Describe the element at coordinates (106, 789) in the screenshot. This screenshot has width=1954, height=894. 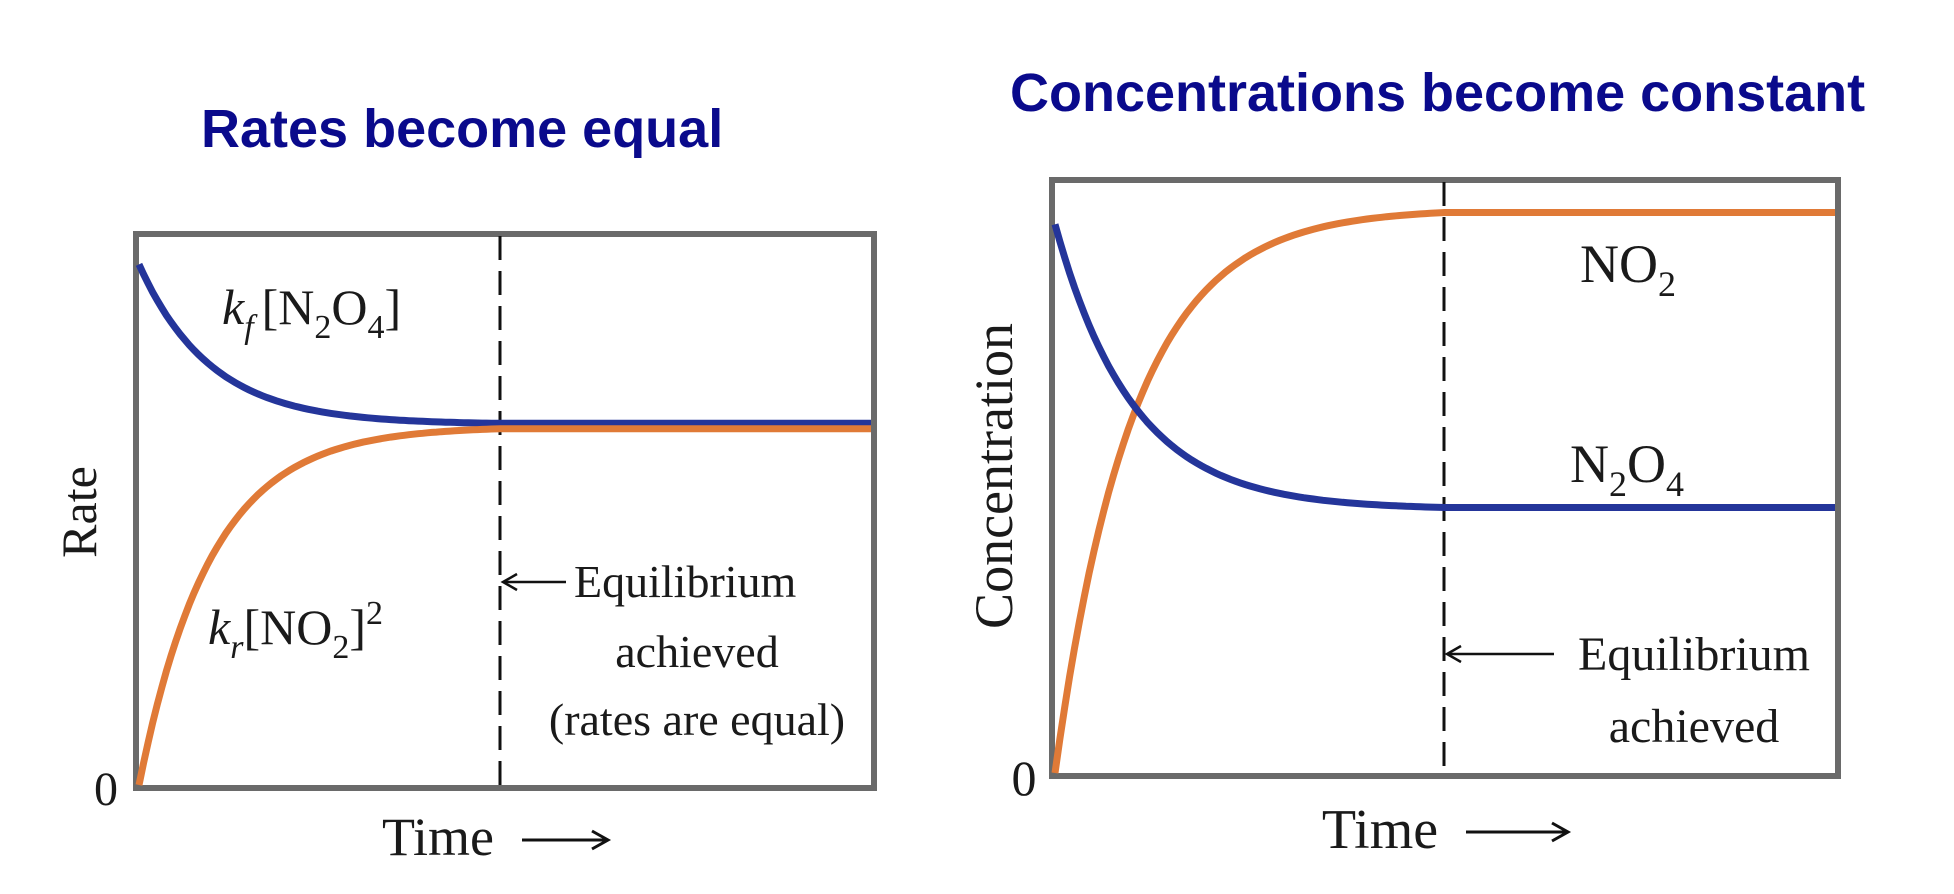
I see `rates-y-zero-label: 0` at that location.